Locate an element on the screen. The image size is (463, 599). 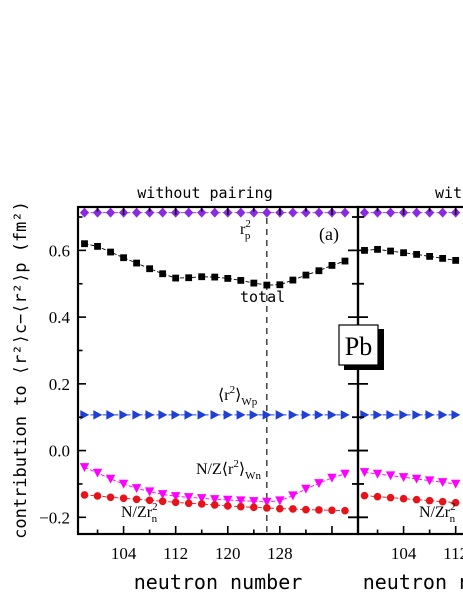
point-wp-n98 is located at coordinates (85, 415).